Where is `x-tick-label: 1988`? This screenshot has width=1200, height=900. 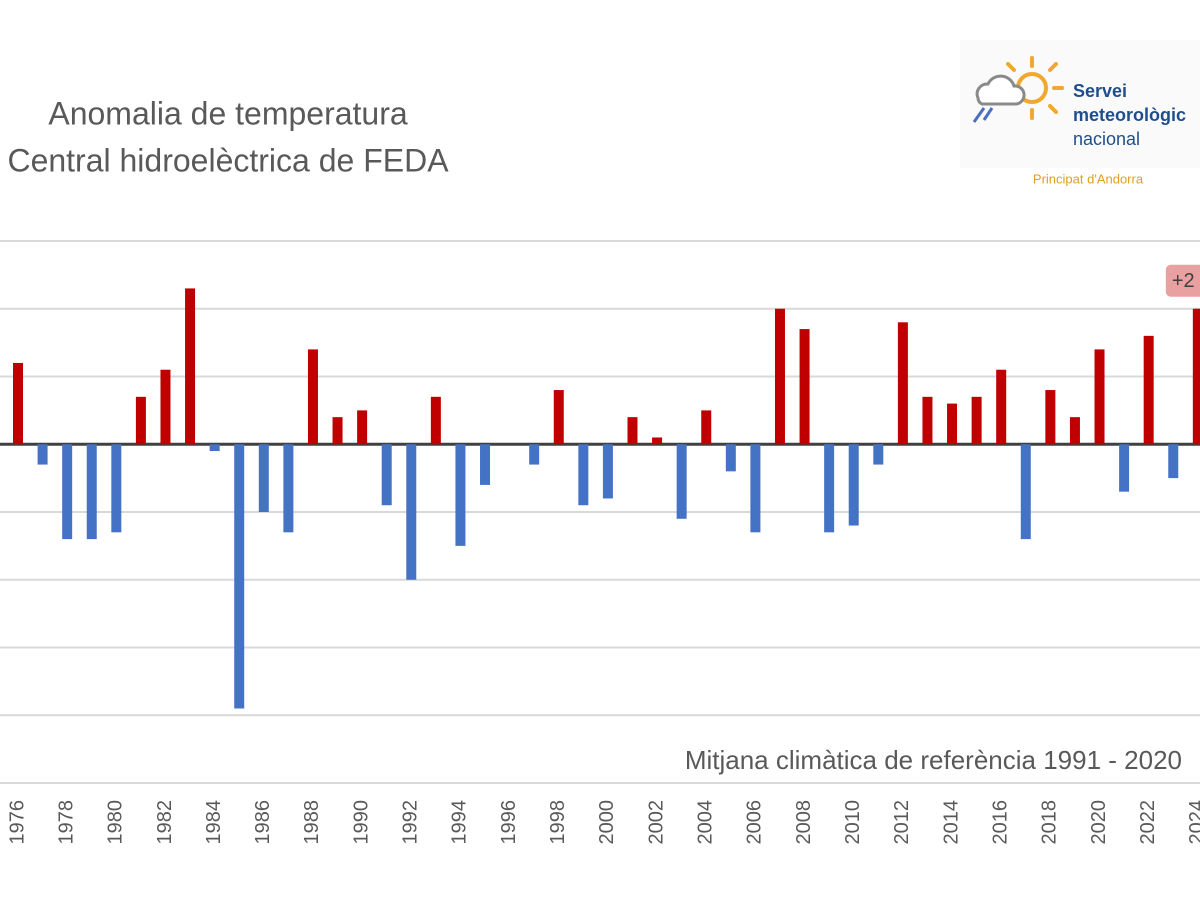
x-tick-label: 1988 is located at coordinates (312, 822).